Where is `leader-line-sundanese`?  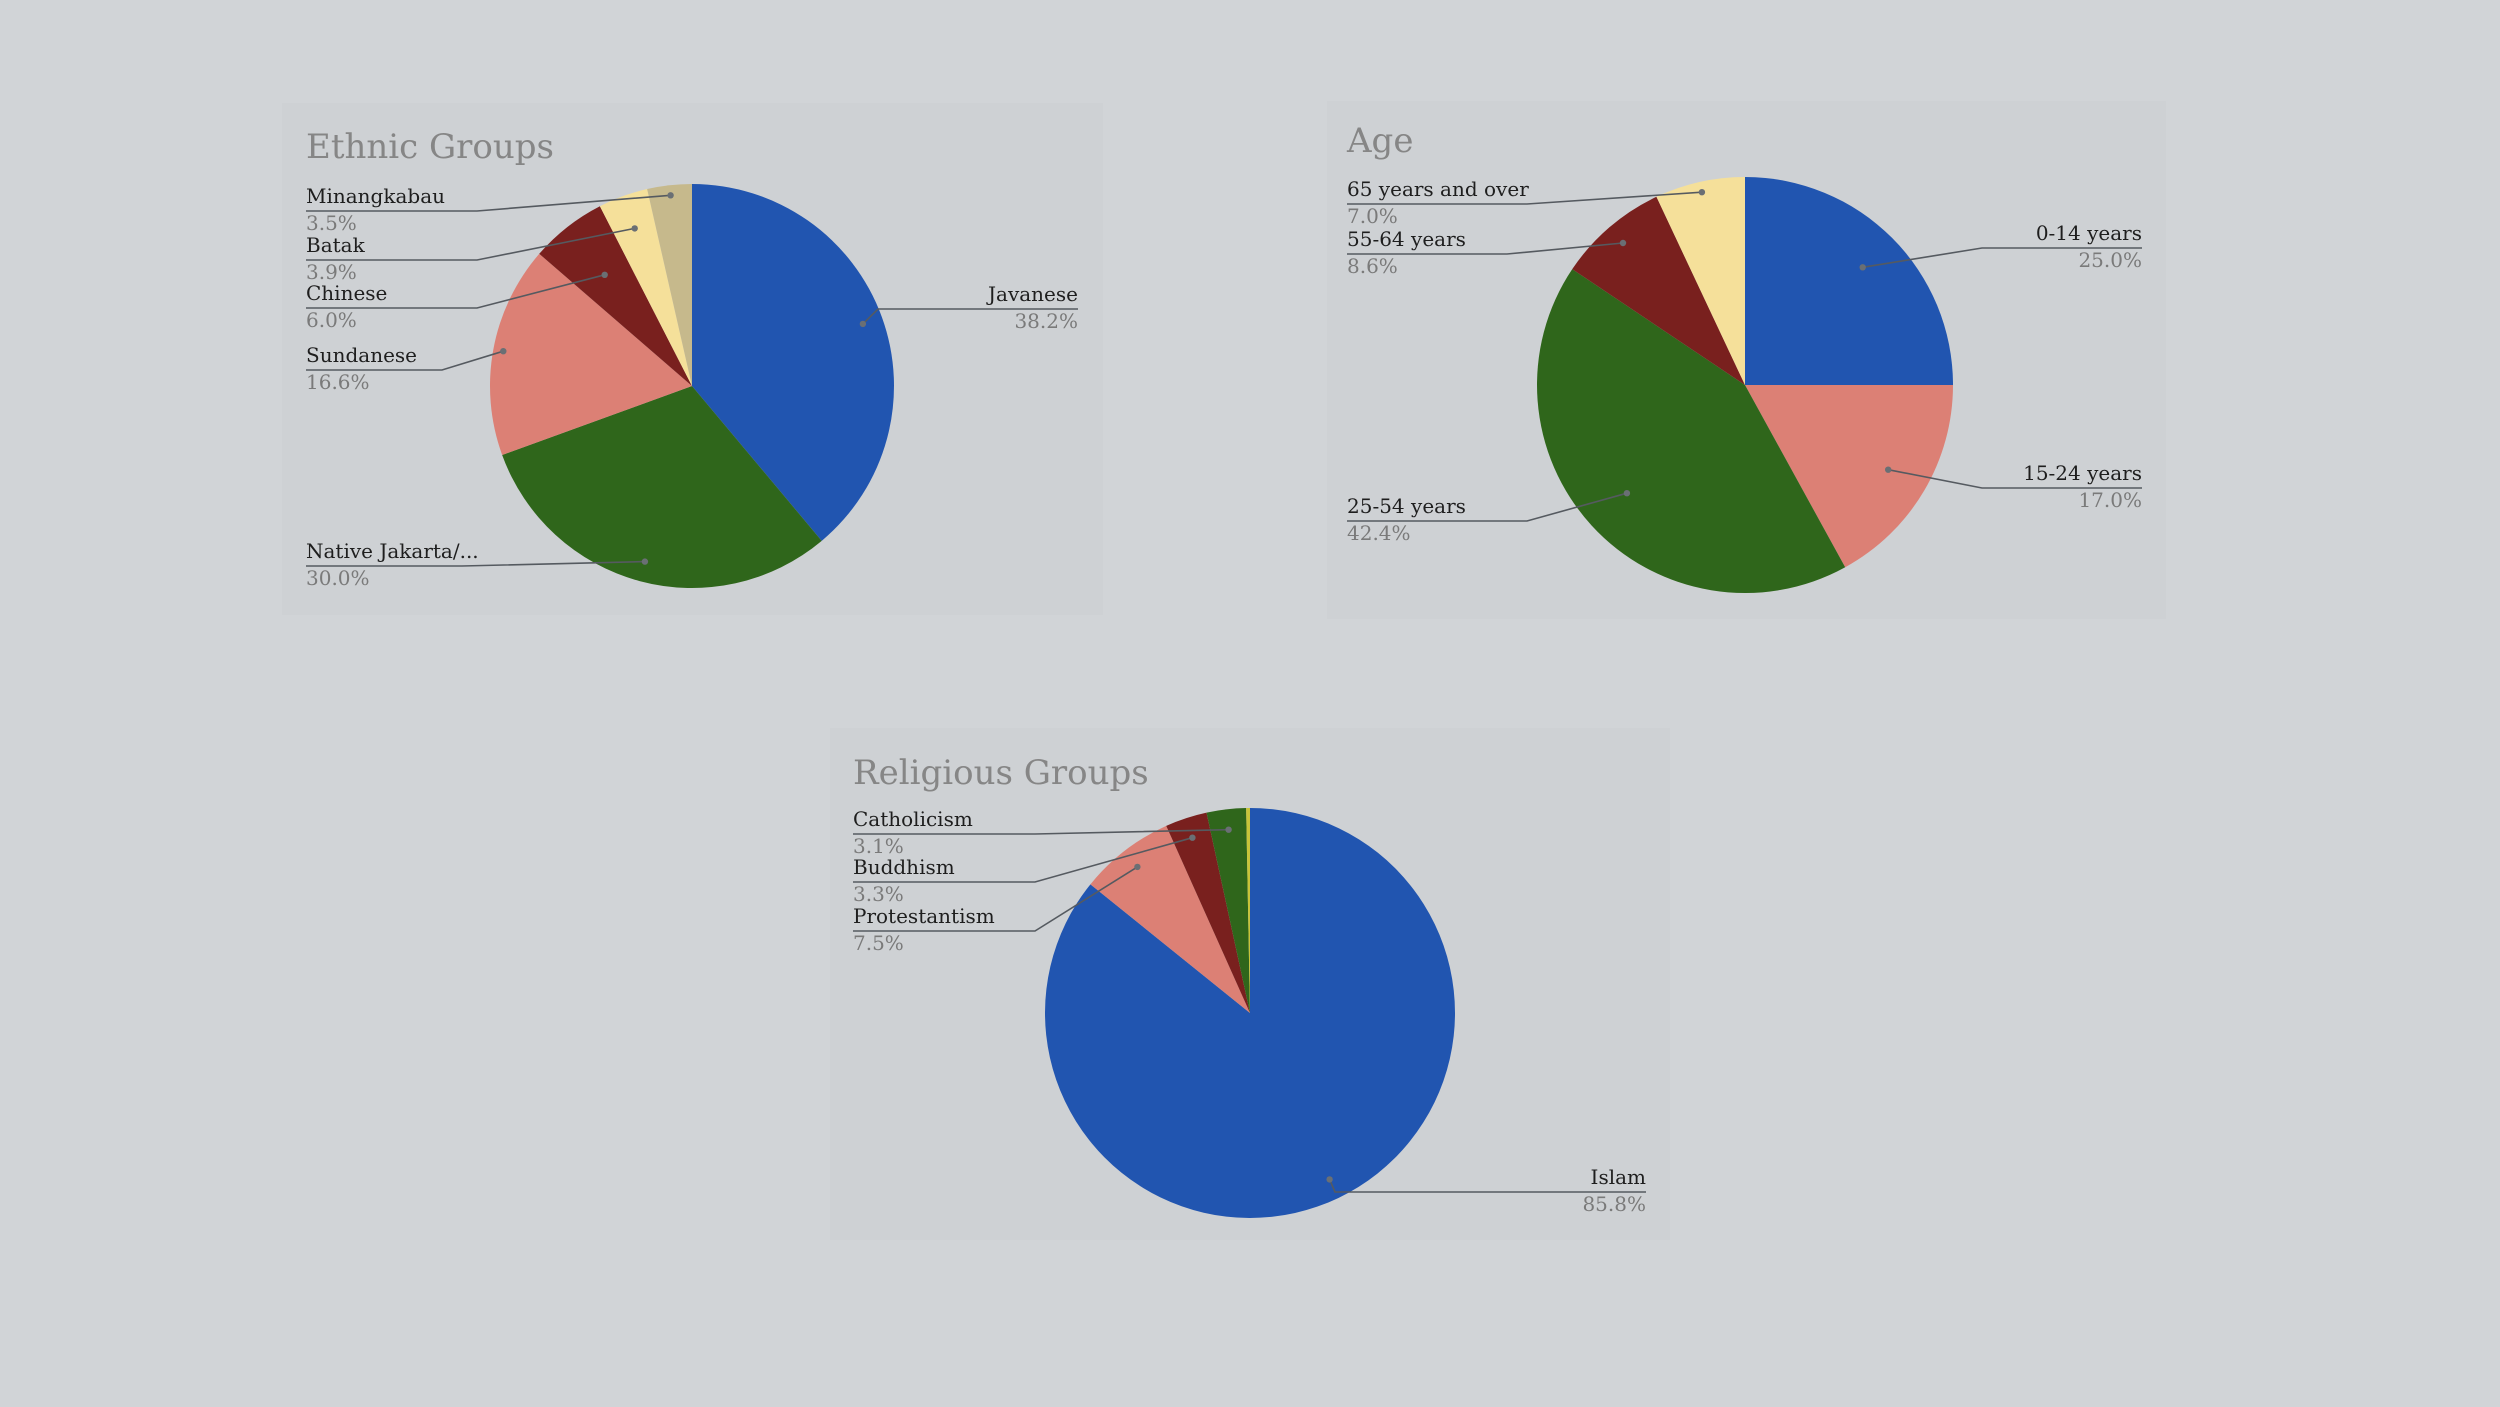
leader-line-sundanese is located at coordinates (405, 360).